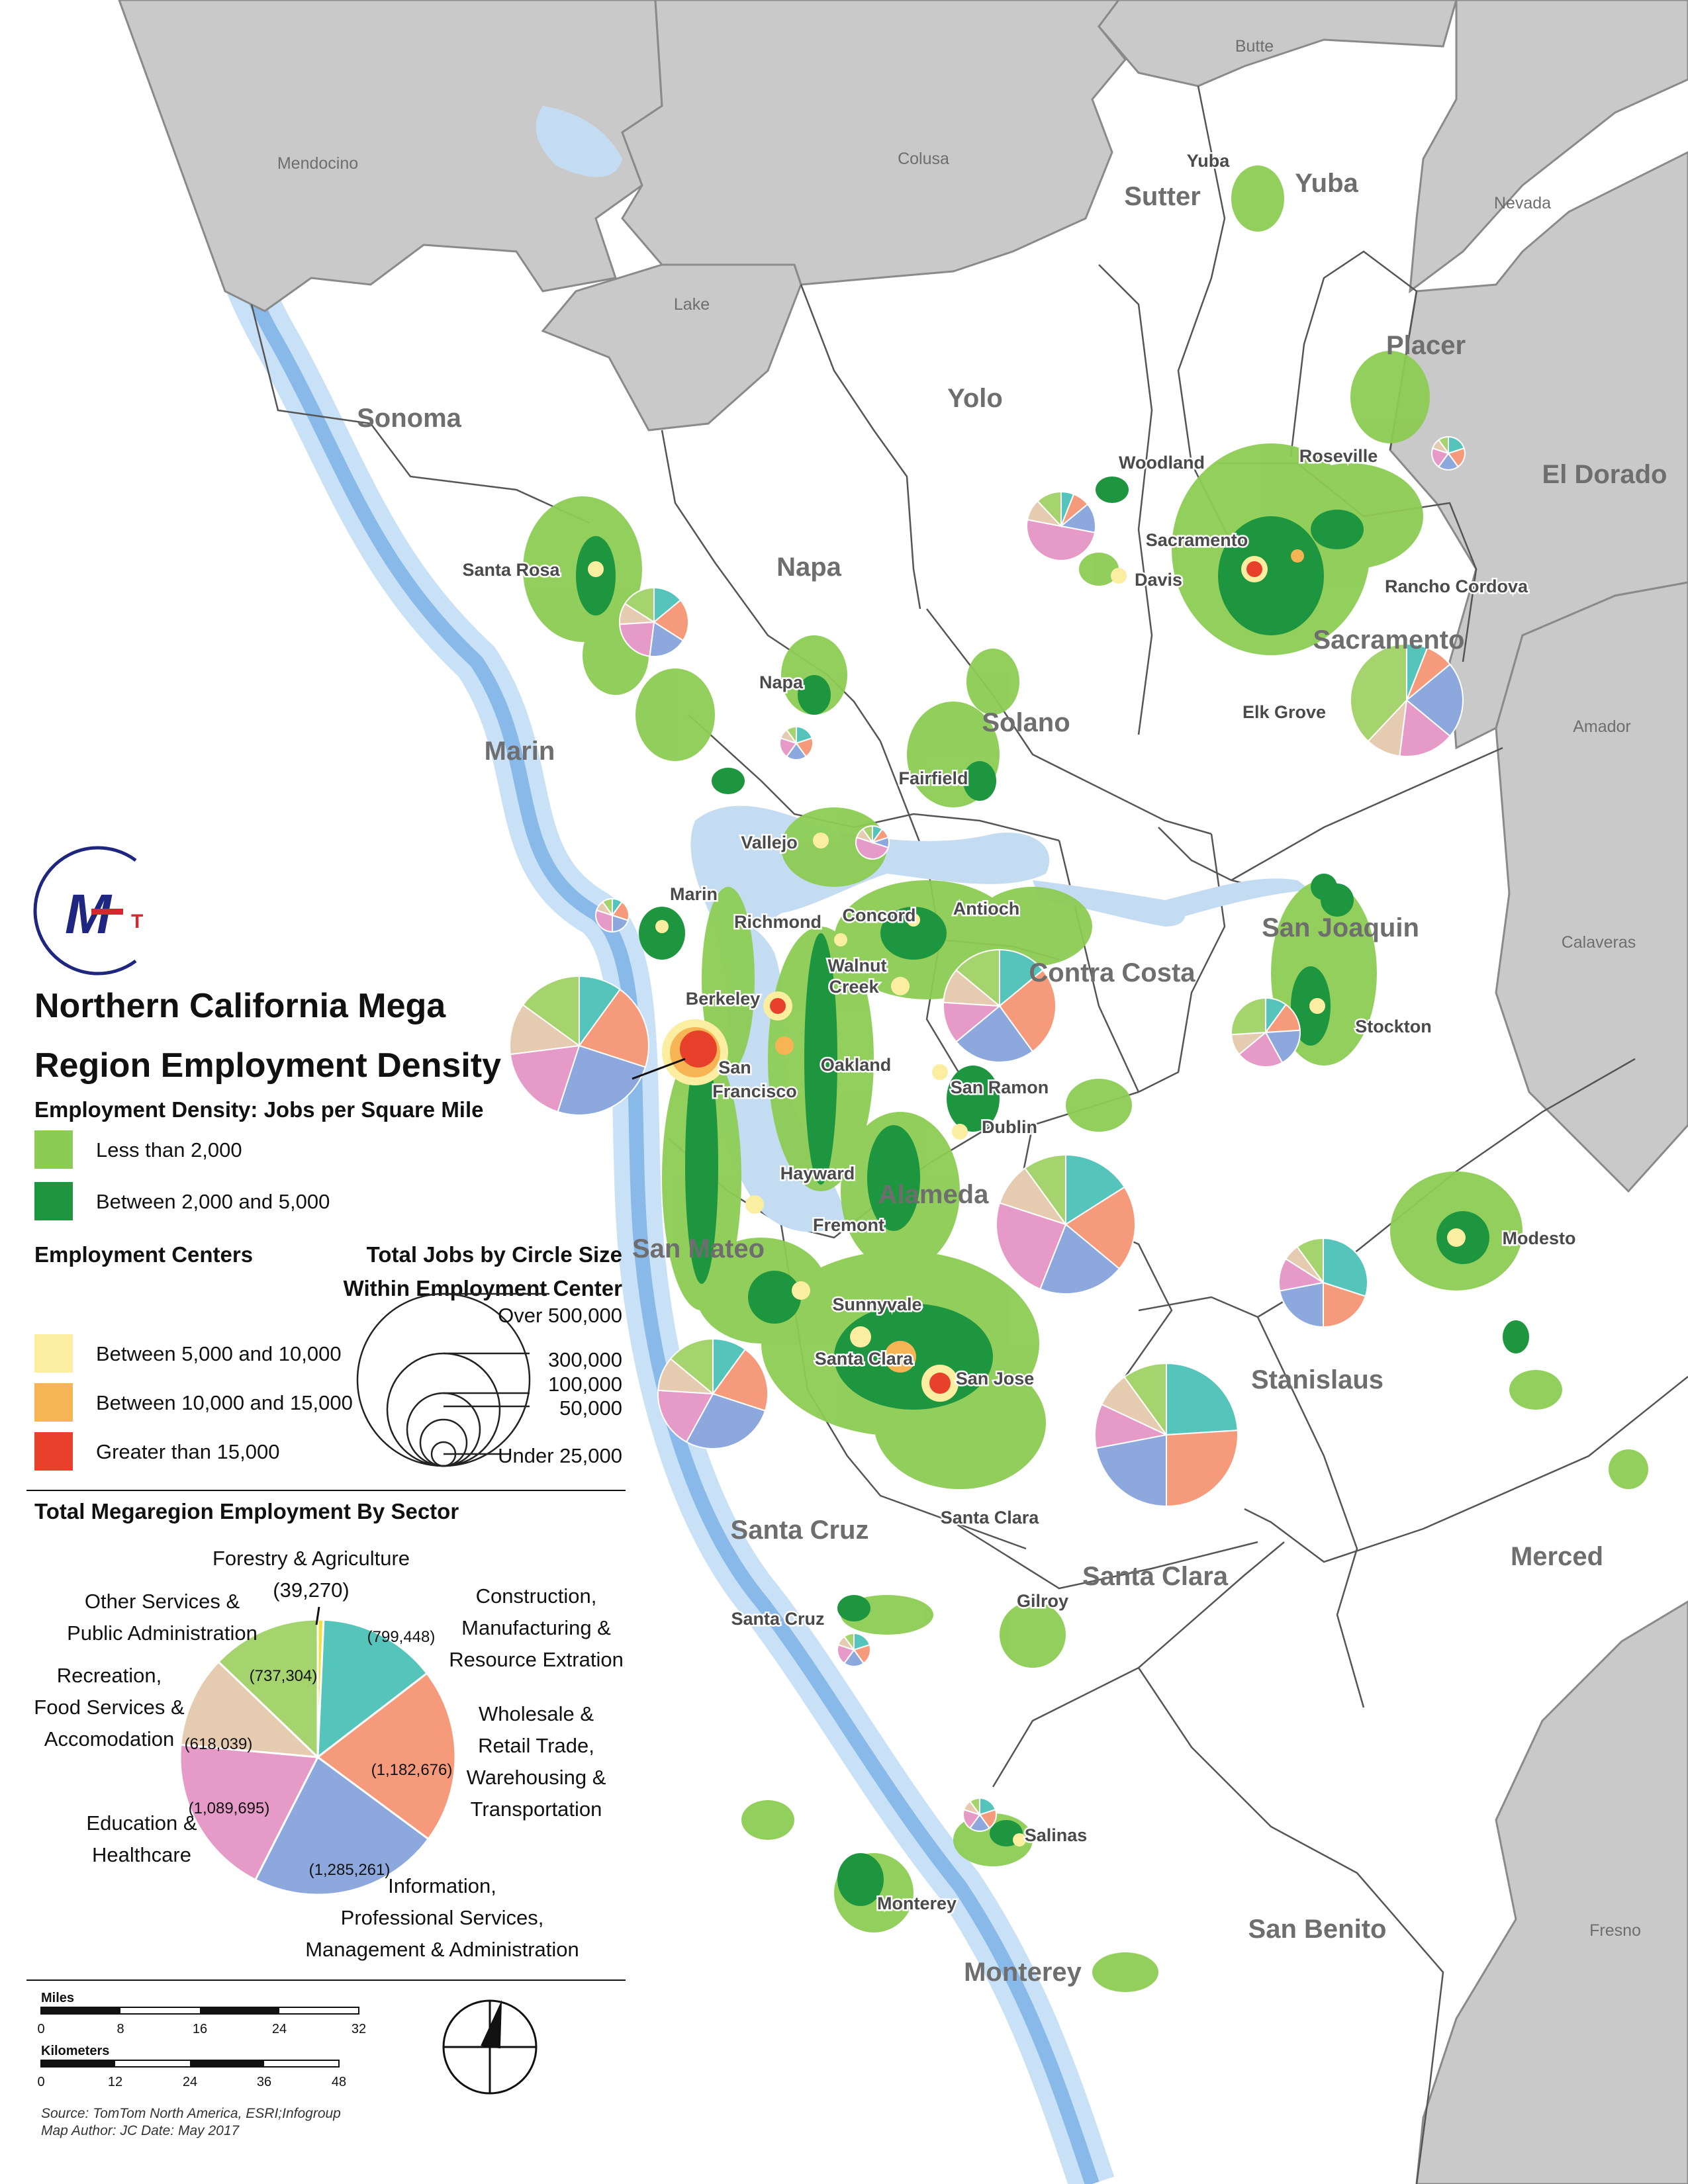  Describe the element at coordinates (494, 1254) in the screenshot. I see `circle-heading-line1: Total Jobs by Circle Size` at that location.